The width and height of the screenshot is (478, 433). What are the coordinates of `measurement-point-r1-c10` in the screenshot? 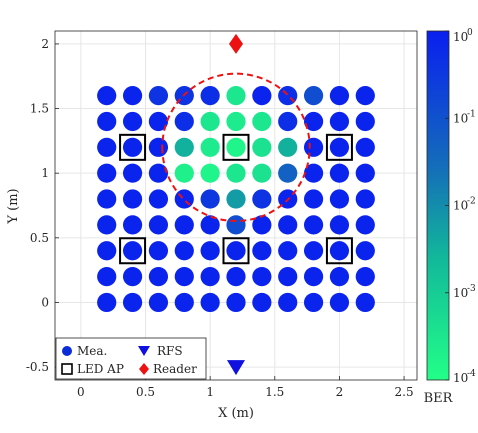 It's located at (365, 121).